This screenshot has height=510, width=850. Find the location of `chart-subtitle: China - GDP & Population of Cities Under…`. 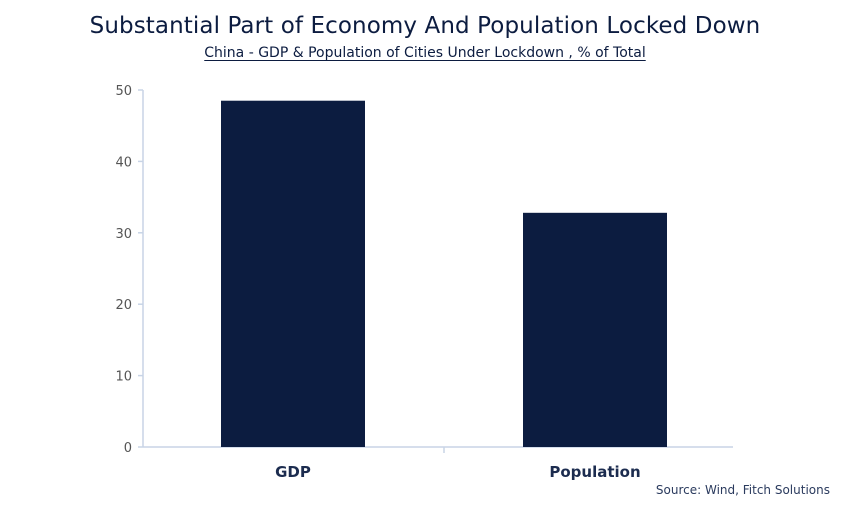

chart-subtitle: China - GDP & Population of Cities Under… is located at coordinates (425, 53).